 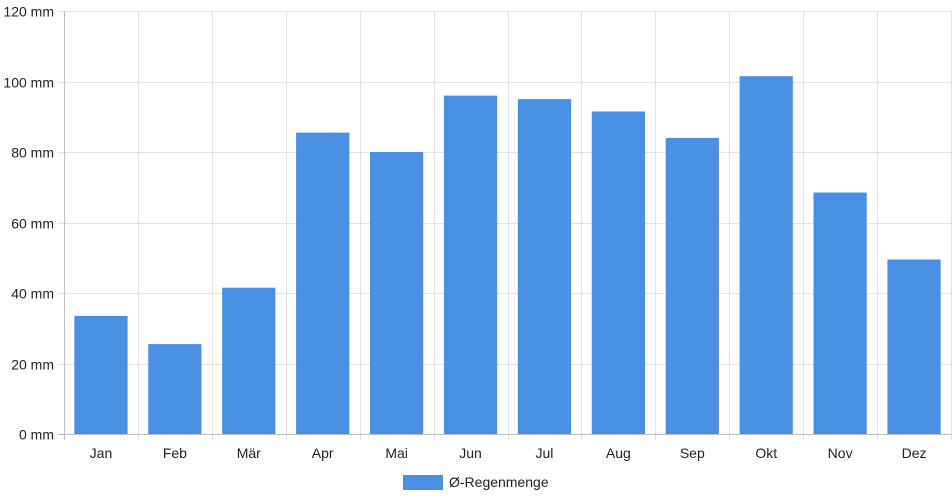 What do you see at coordinates (423, 482) in the screenshot?
I see `legend-swatch` at bounding box center [423, 482].